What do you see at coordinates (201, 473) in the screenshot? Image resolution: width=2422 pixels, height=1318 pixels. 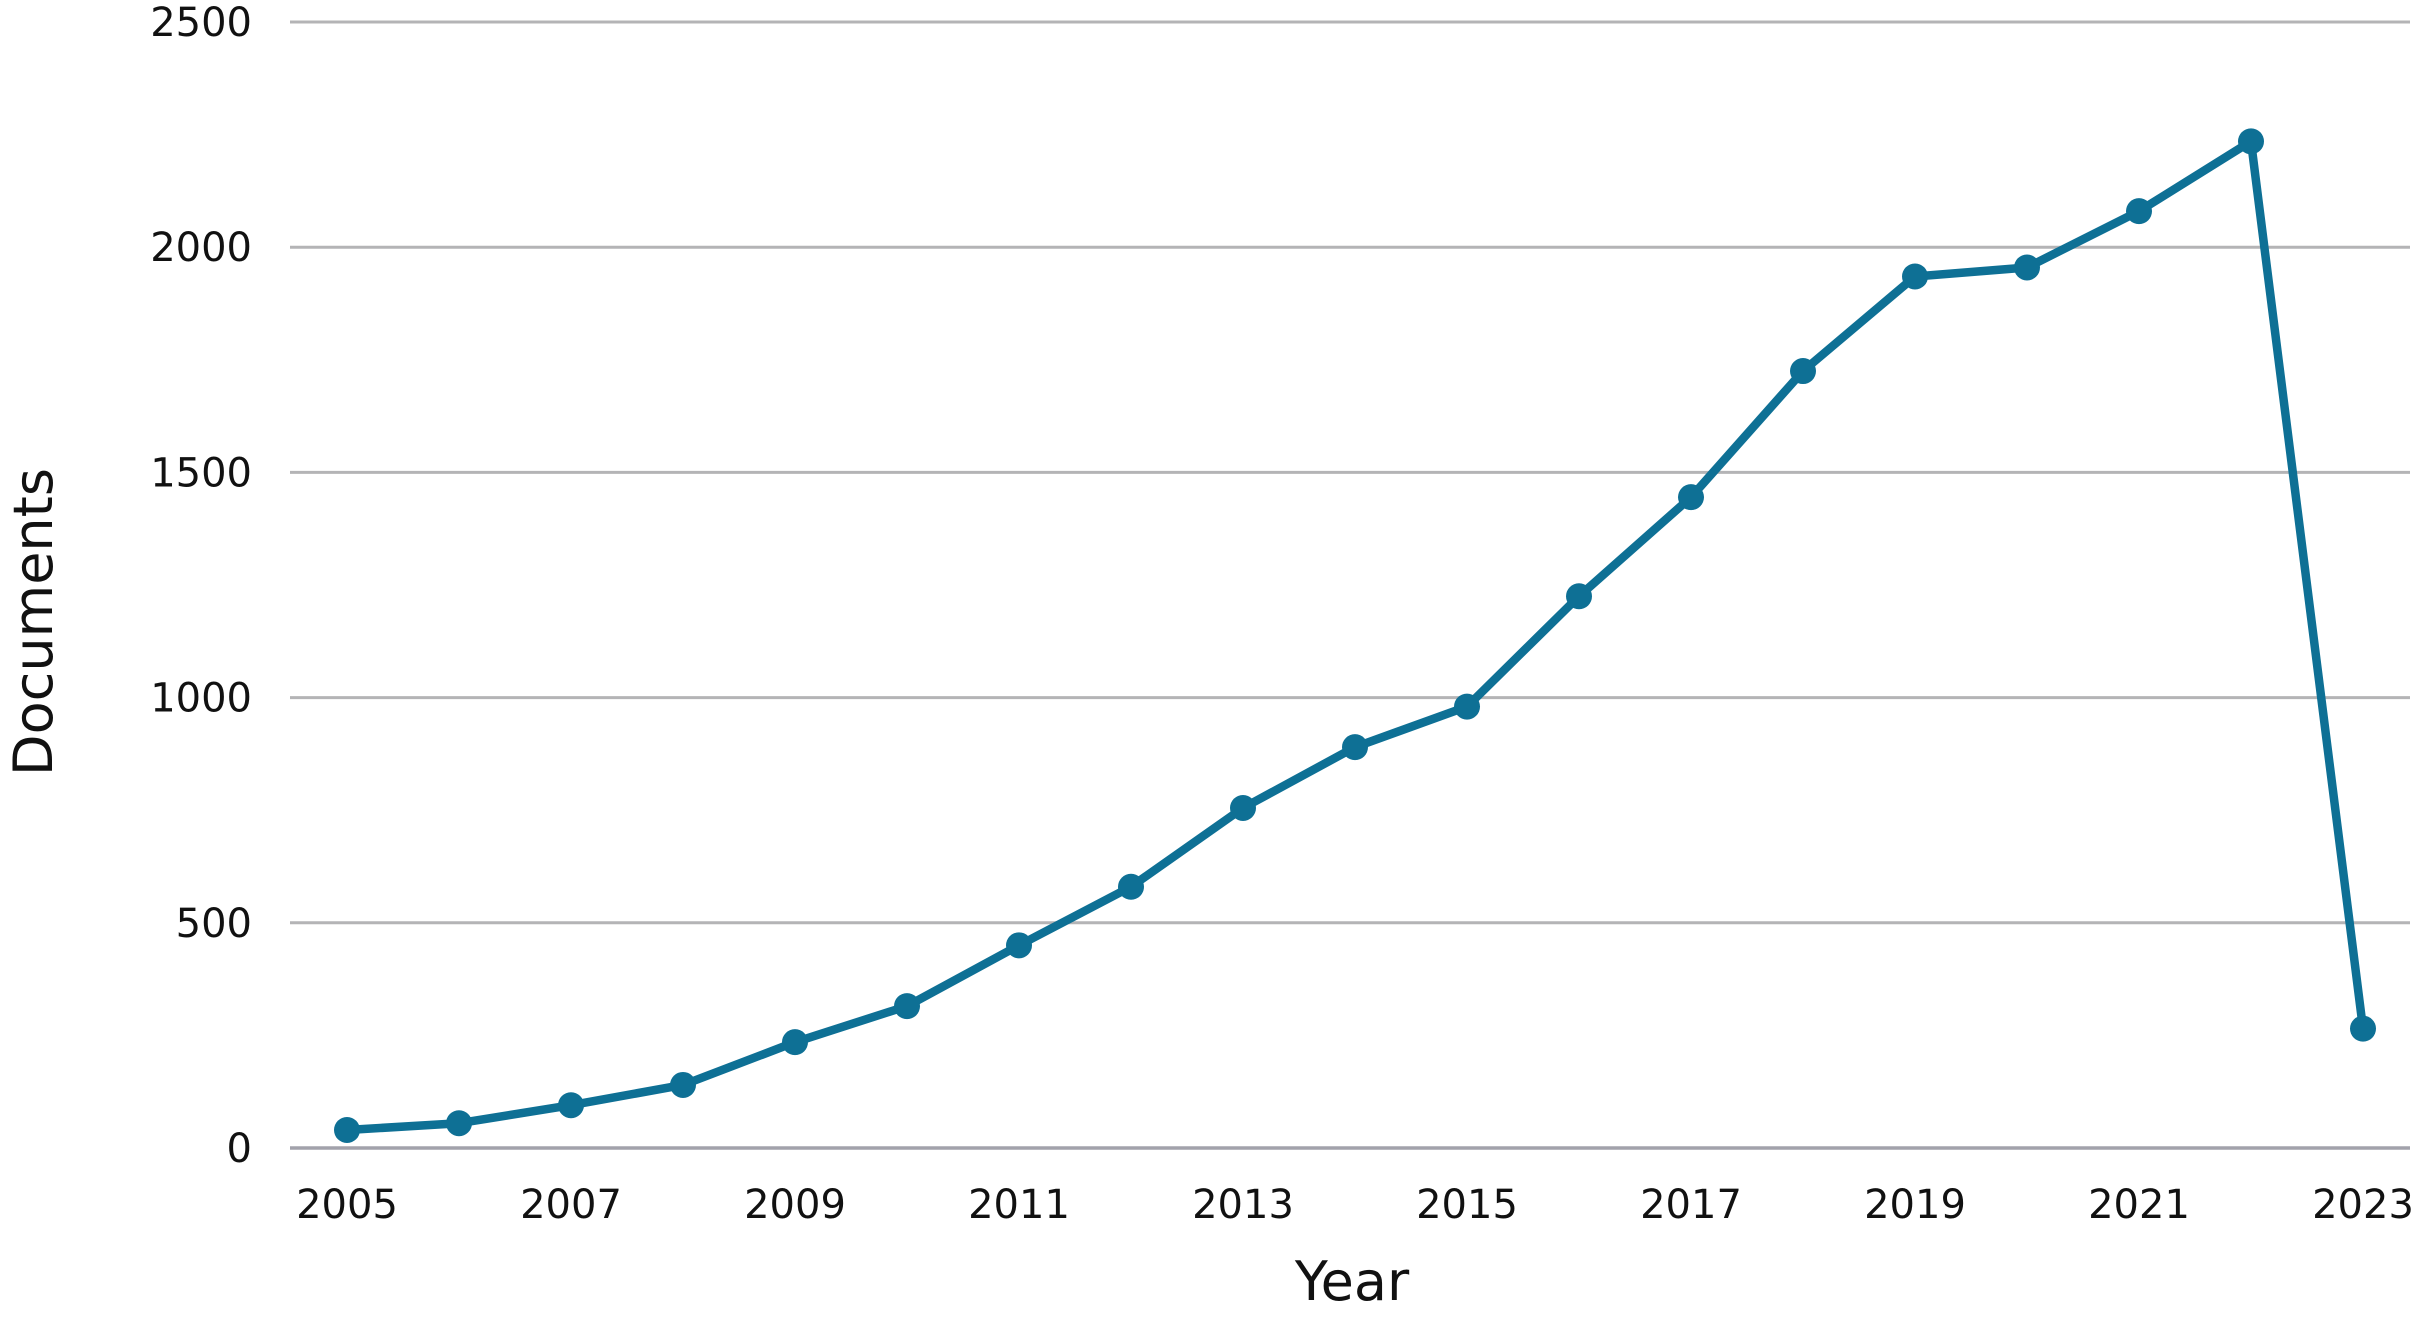 I see `y-tick-label: 1500` at bounding box center [201, 473].